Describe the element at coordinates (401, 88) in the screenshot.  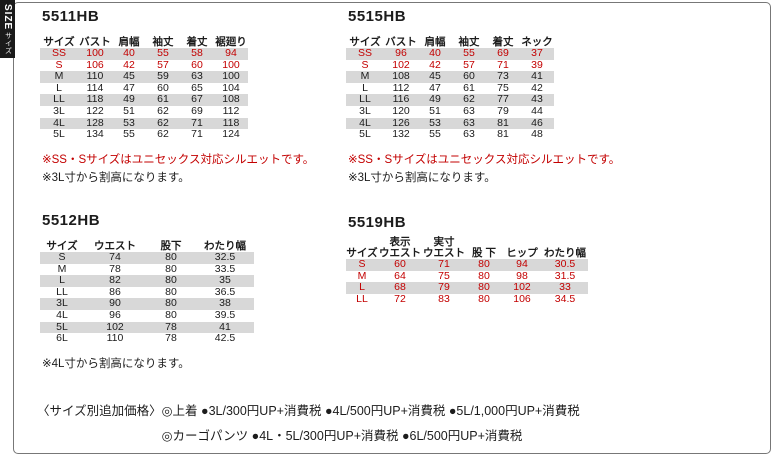
I see `table-cell: 112` at that location.